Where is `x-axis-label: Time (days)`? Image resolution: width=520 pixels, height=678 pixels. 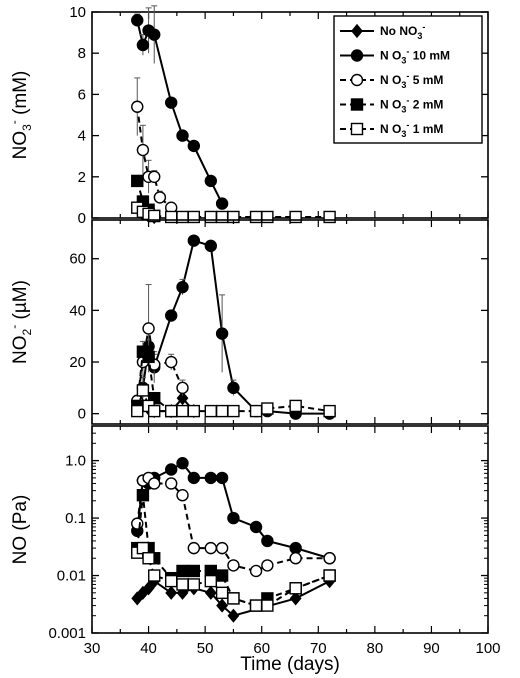
x-axis-label: Time (days) is located at coordinates (290, 664).